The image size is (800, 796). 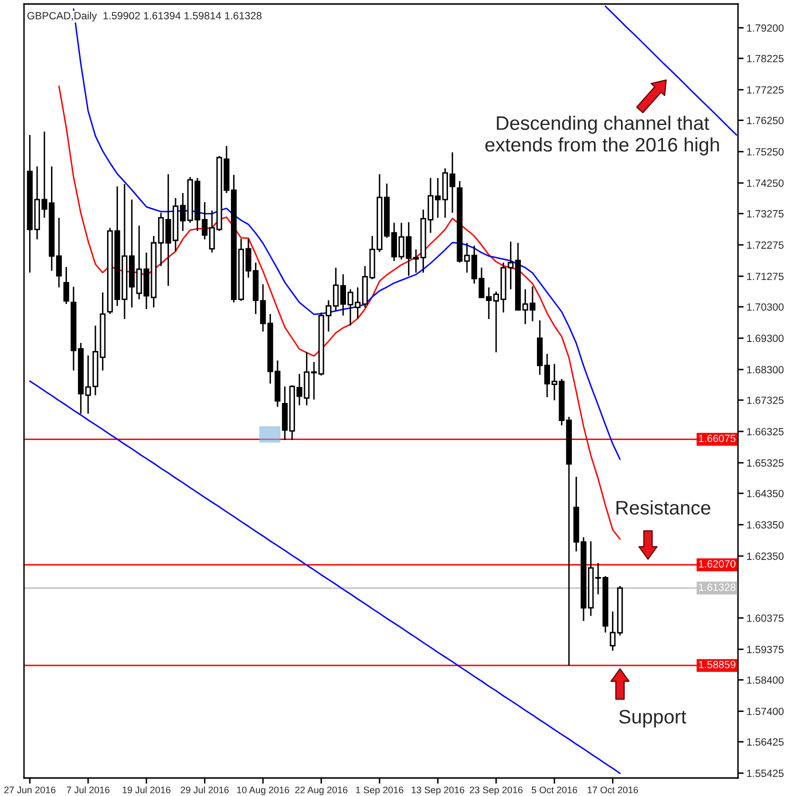 I want to click on y-tick-label: 1.66325, so click(x=765, y=432).